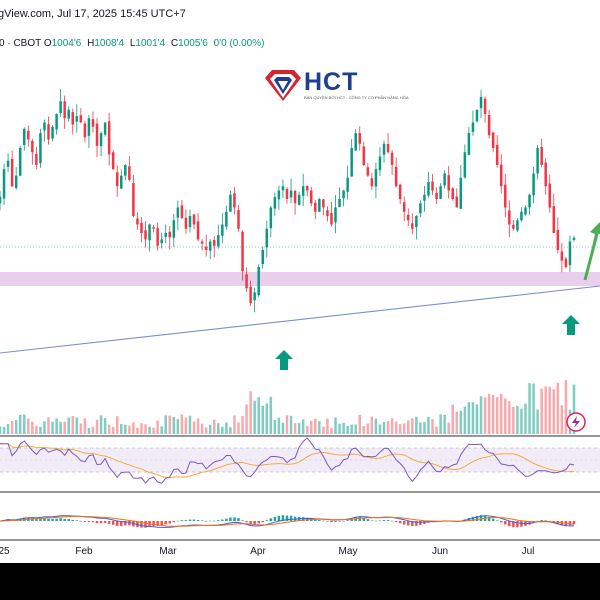 The image size is (600, 600). I want to click on symbol-label: 0 · CBOT, so click(21, 43).